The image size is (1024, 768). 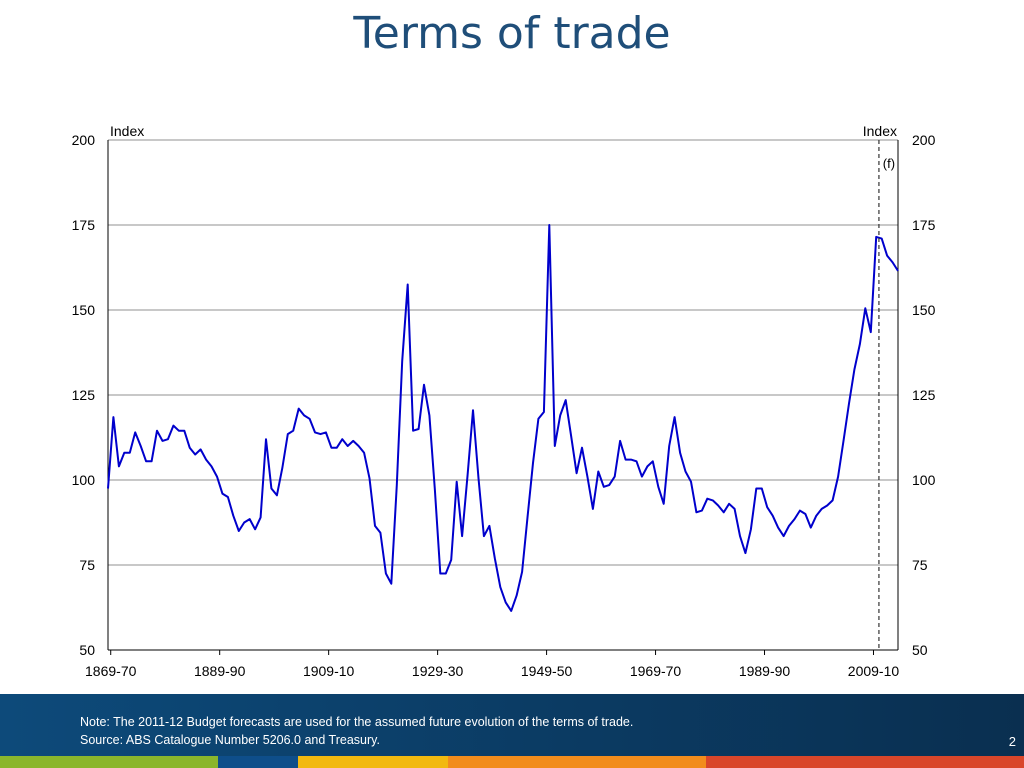 I want to click on x-tick-label-2009-10: 2009-10, so click(x=874, y=671).